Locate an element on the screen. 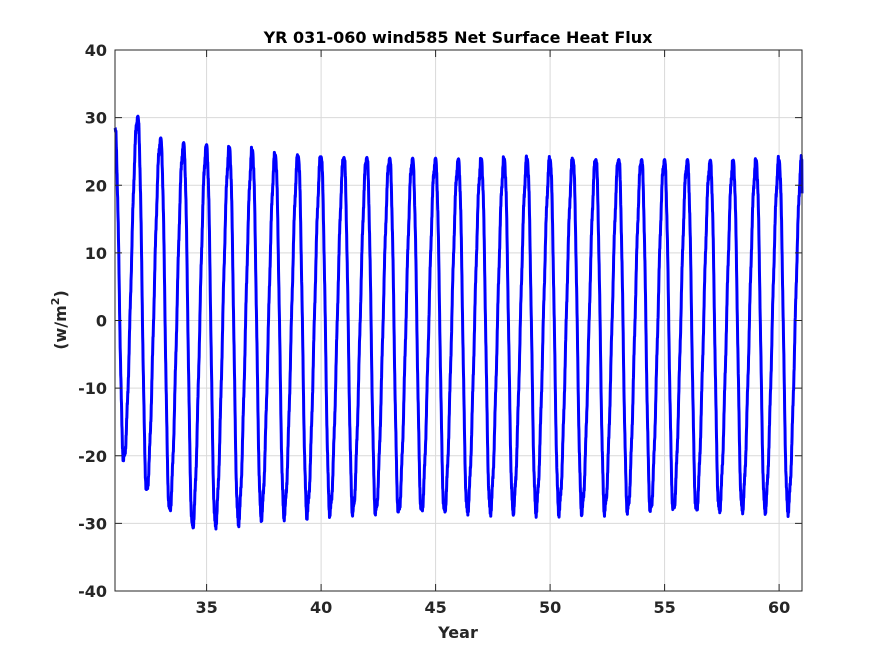  x-axis-label: Year is located at coordinates (457, 632).